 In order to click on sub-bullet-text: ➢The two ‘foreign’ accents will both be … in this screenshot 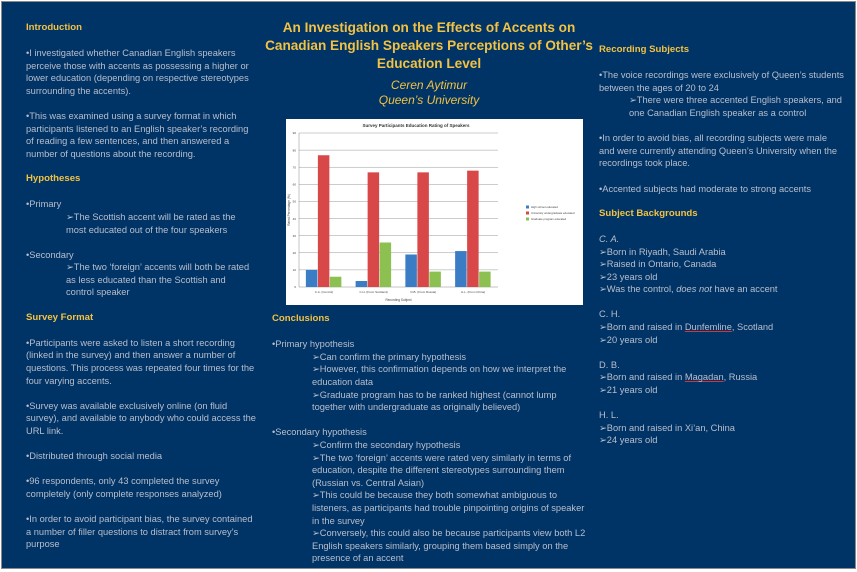, I will do `click(158, 280)`.